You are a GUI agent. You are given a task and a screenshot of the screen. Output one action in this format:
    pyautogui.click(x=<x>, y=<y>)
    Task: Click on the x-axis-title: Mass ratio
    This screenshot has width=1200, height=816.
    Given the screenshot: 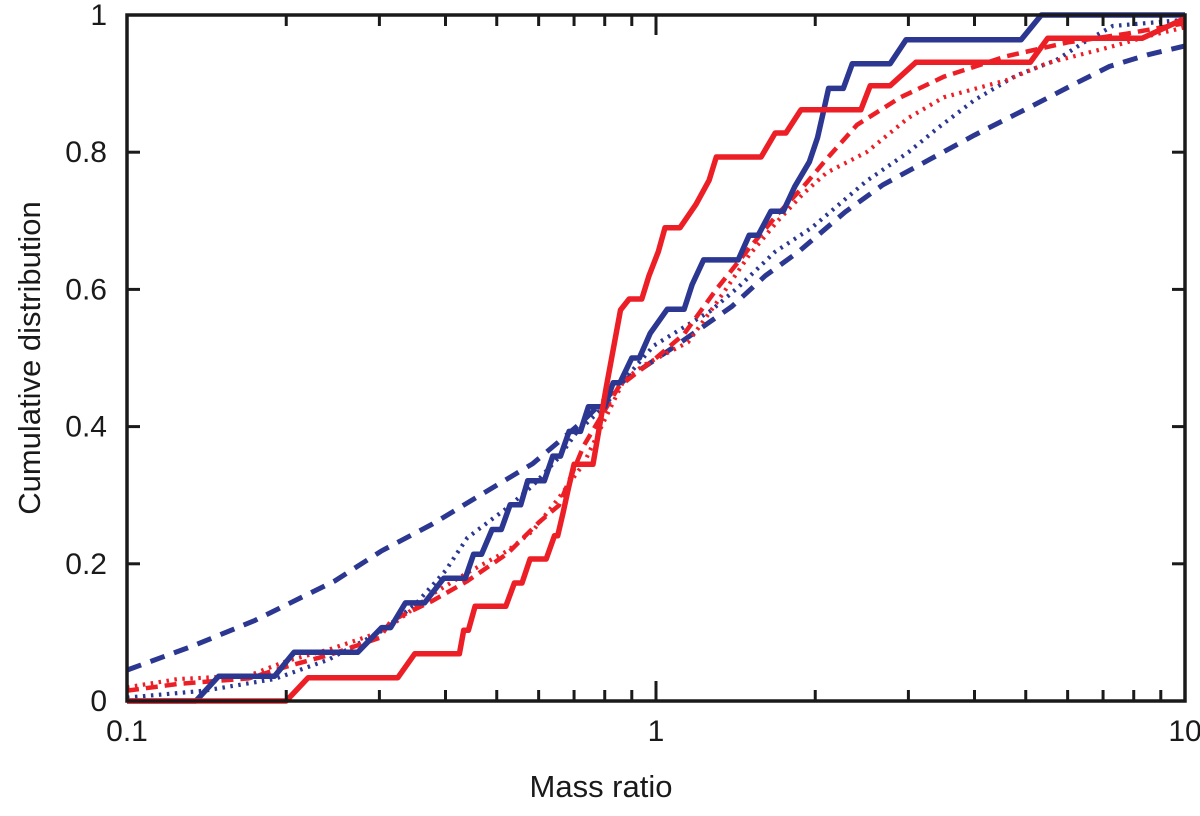 What is the action you would take?
    pyautogui.click(x=601, y=786)
    